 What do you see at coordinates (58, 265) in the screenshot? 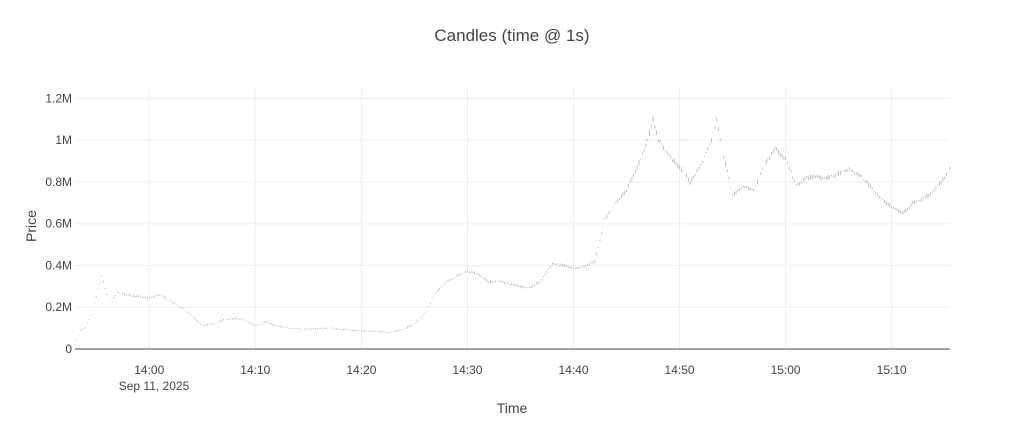
I see `y-tick-label: 0.4M` at bounding box center [58, 265].